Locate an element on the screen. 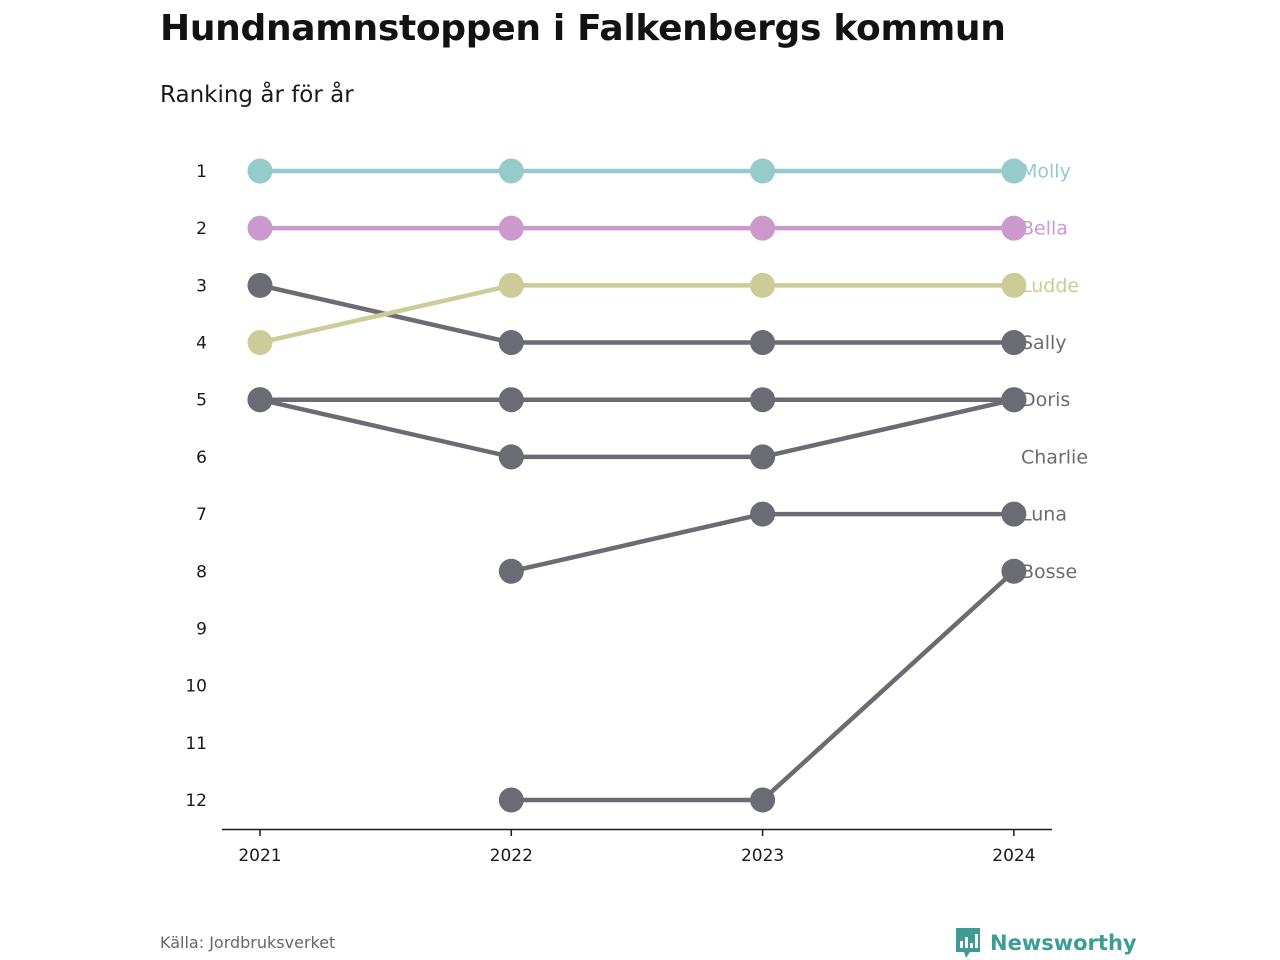 The image size is (1280, 960). data-point-luna-2024 is located at coordinates (1014, 514).